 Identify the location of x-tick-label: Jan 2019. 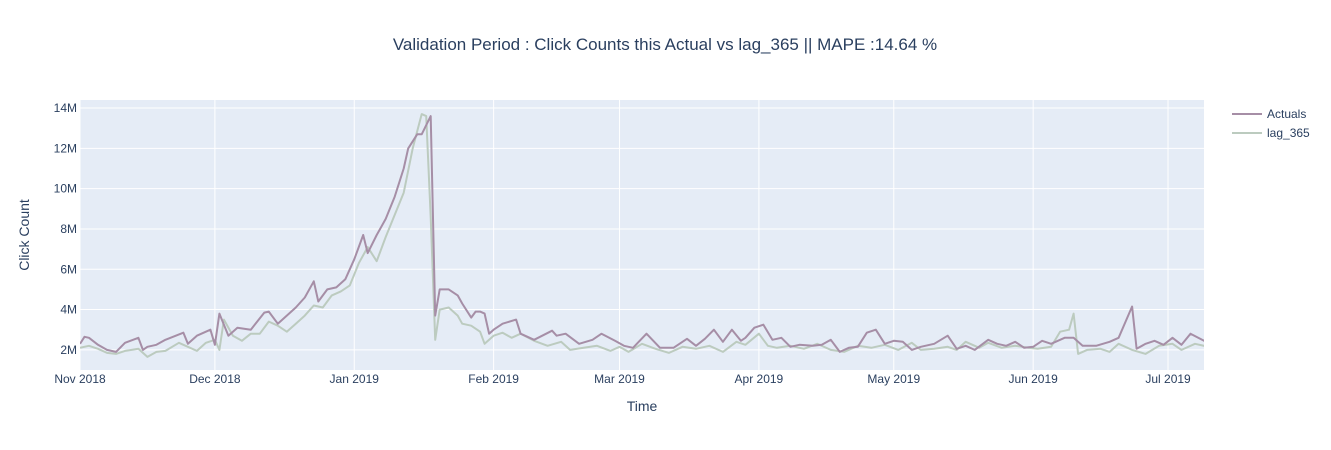
(355, 379).